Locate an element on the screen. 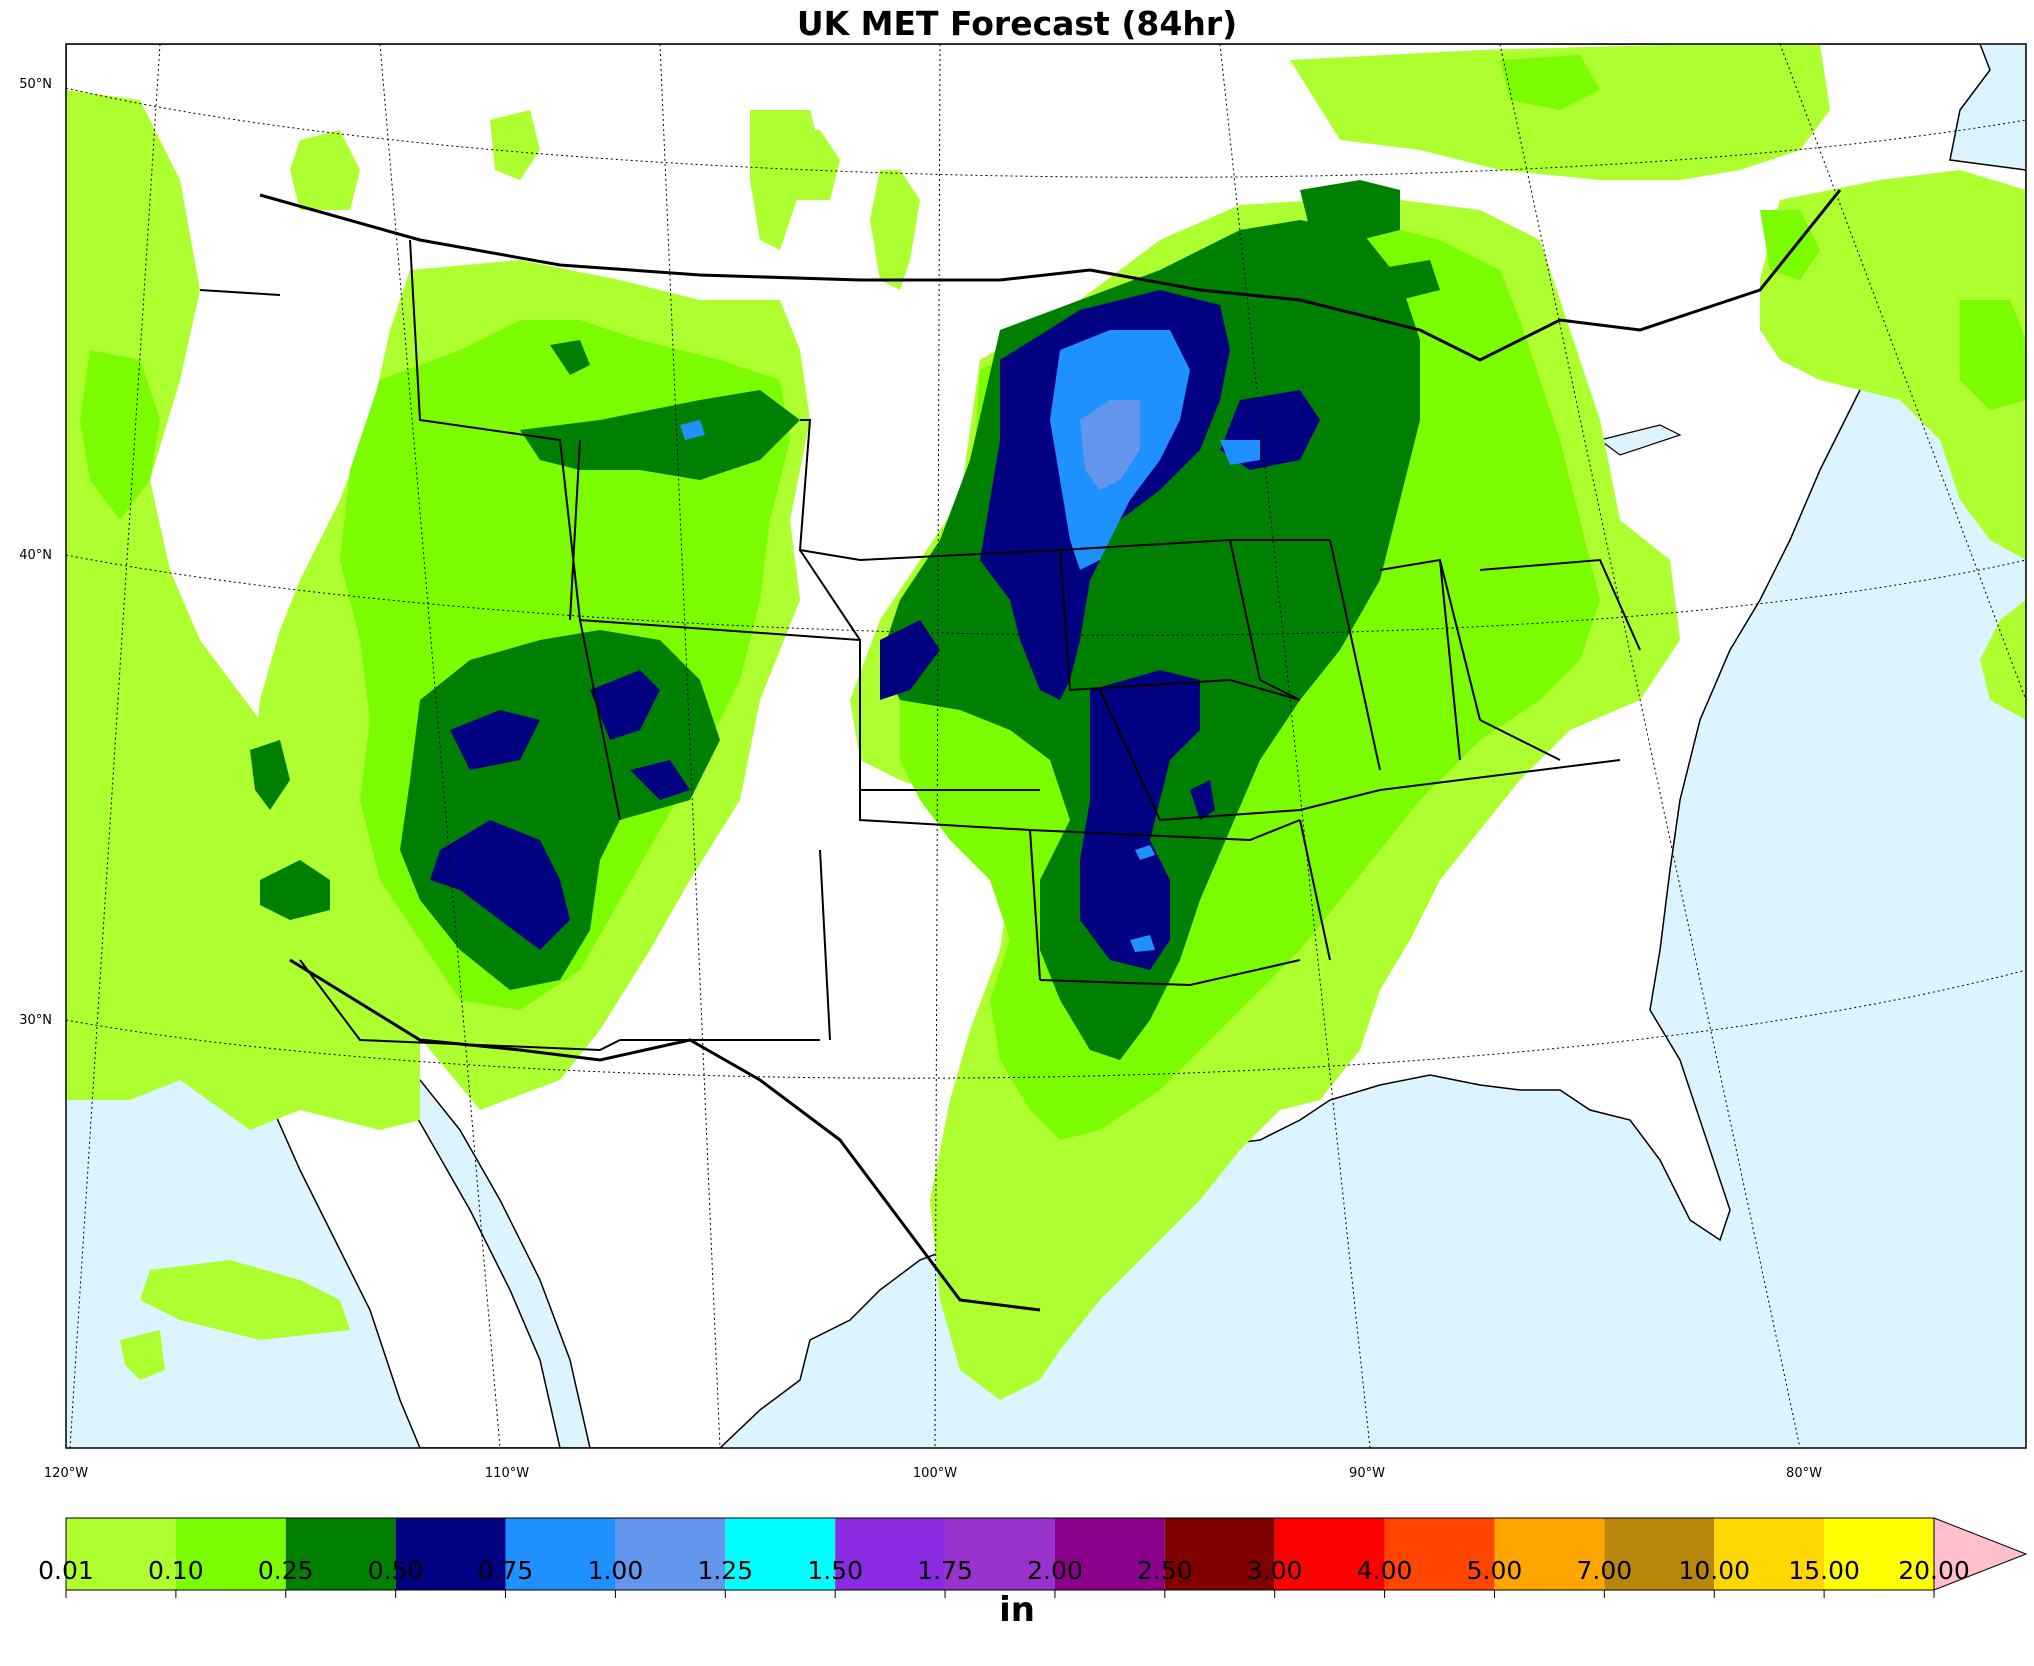 The width and height of the screenshot is (2034, 1666). us-mexico-border is located at coordinates (665, 1135).